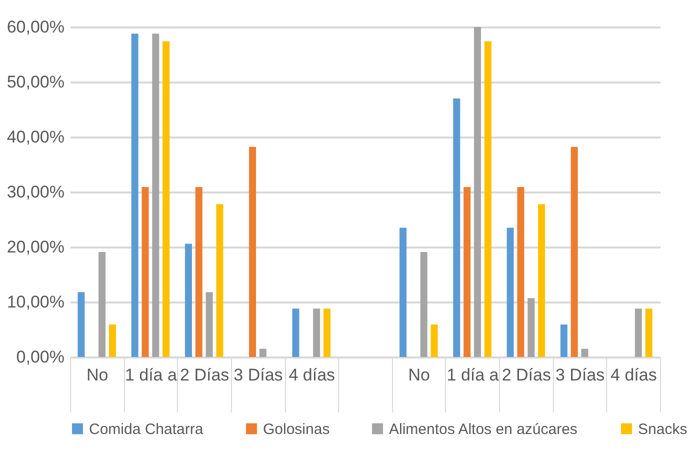 Image resolution: width=691 pixels, height=469 pixels. What do you see at coordinates (35, 302) in the screenshot?
I see `y-tick-label: 10,00%` at bounding box center [35, 302].